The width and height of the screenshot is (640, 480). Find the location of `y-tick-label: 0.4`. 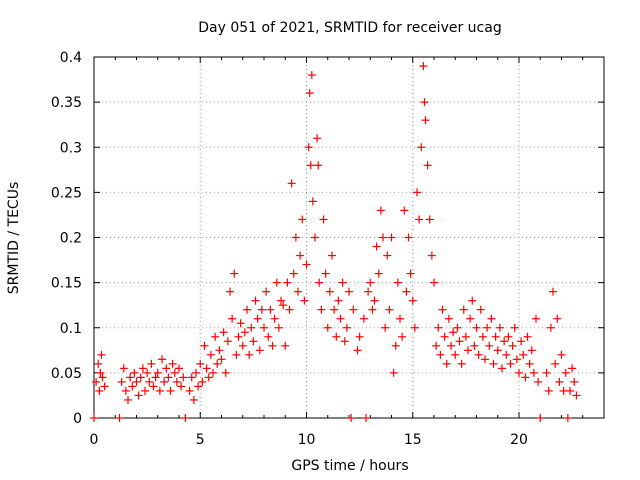

y-tick-label: 0.4 is located at coordinates (71, 58).